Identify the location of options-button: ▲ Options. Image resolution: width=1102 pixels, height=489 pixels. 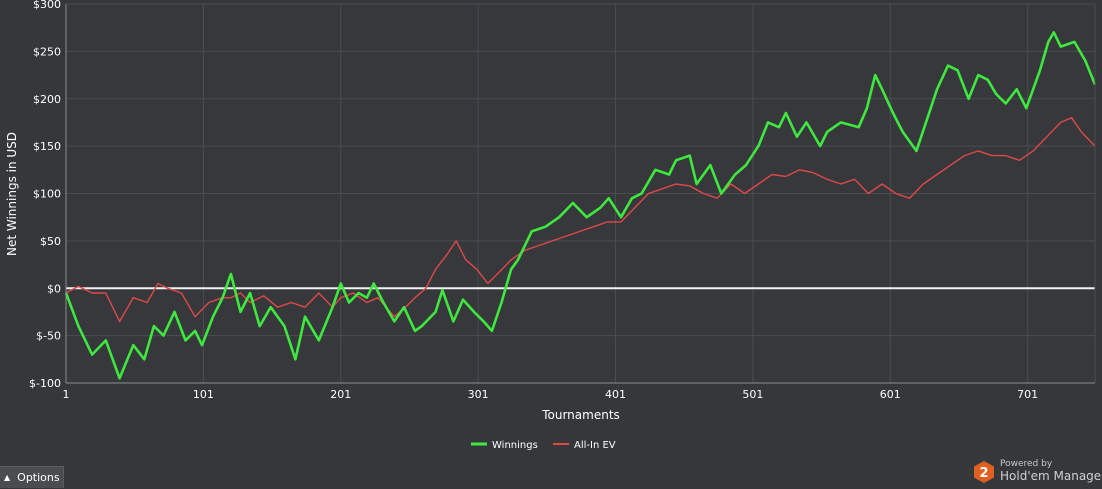
(32, 477).